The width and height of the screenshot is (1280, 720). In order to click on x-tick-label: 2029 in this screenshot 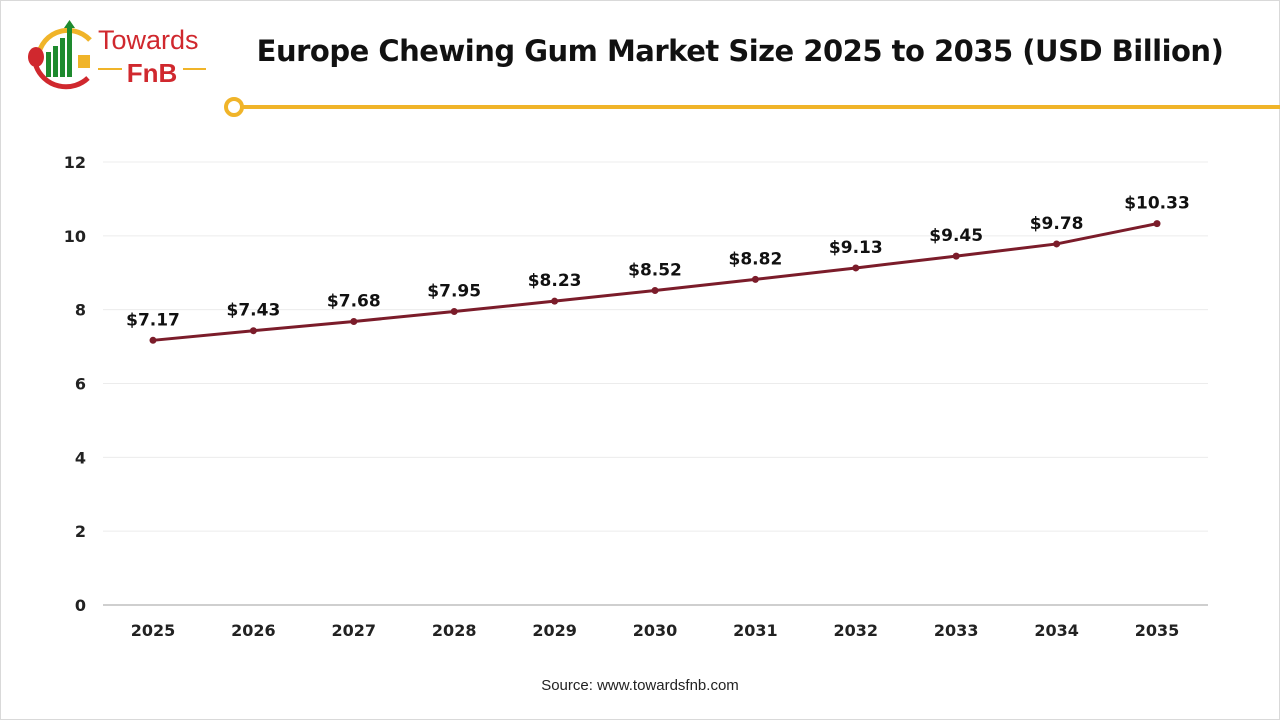, I will do `click(554, 630)`.